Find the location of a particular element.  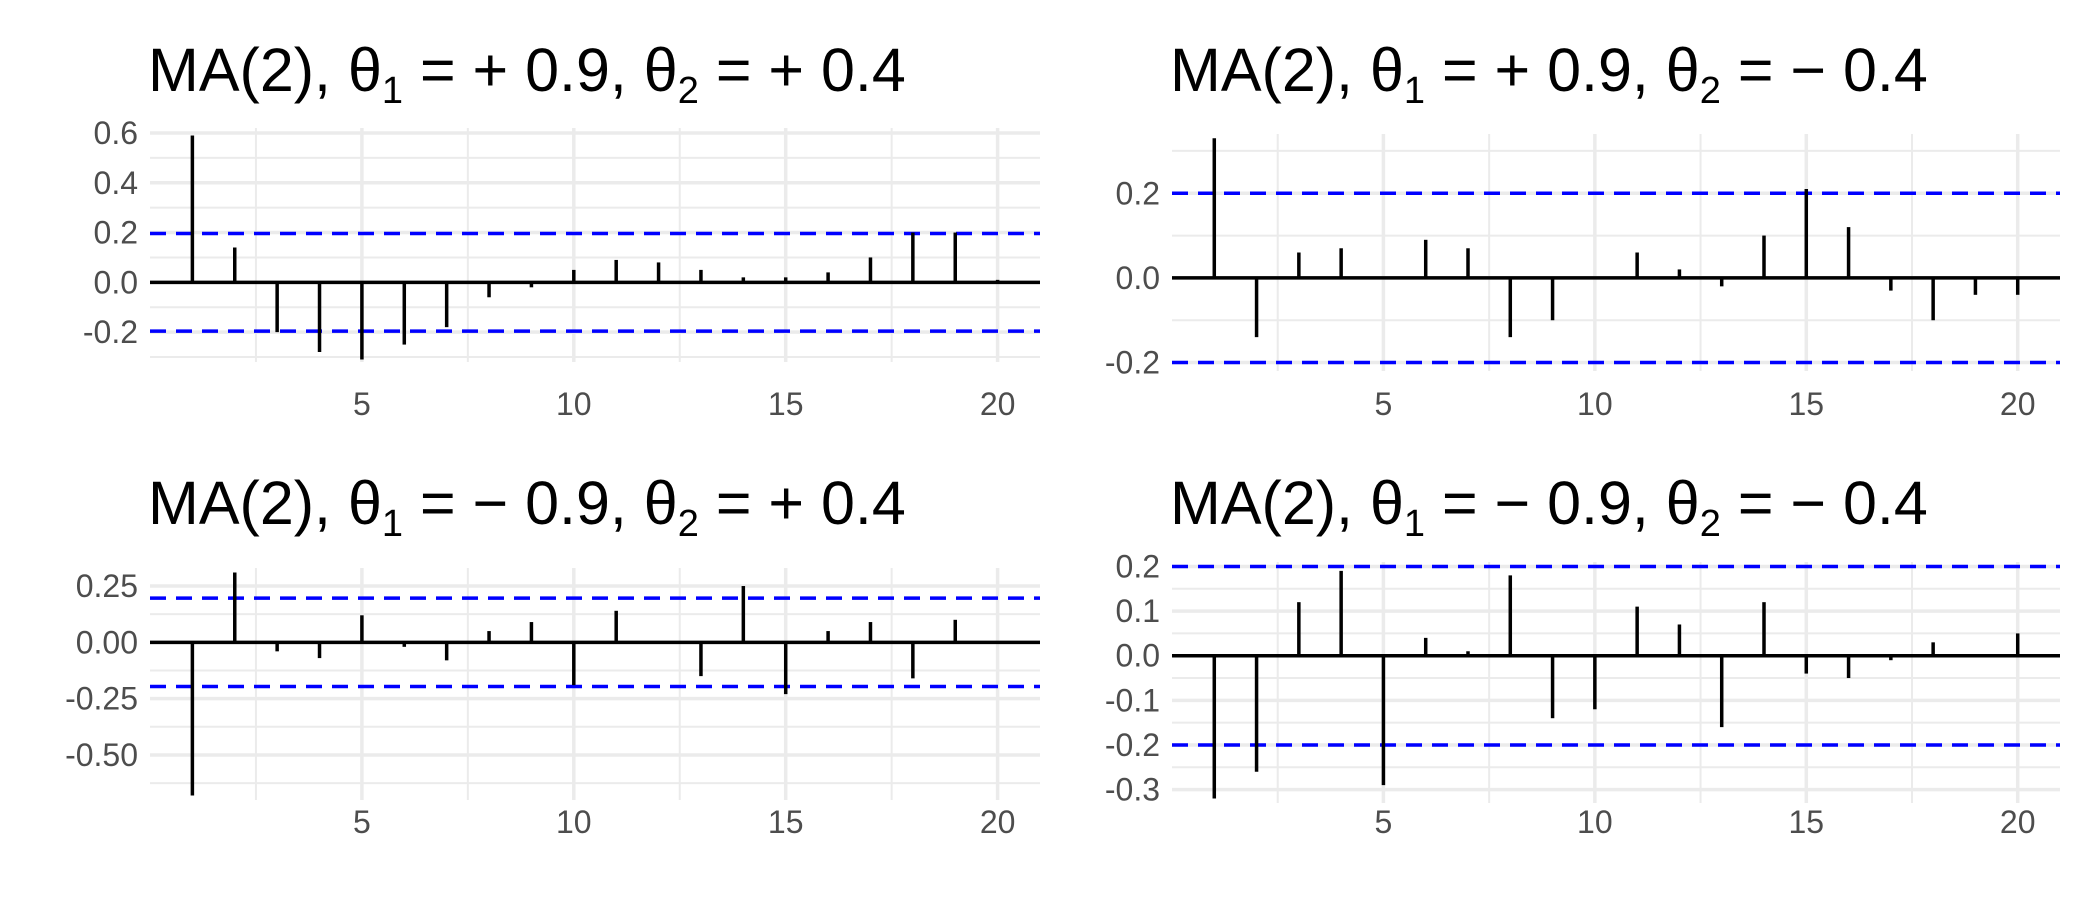

chart-plot: 0.2 0.0 -0.2 5 10 15 20 is located at coordinates (1582, 278).